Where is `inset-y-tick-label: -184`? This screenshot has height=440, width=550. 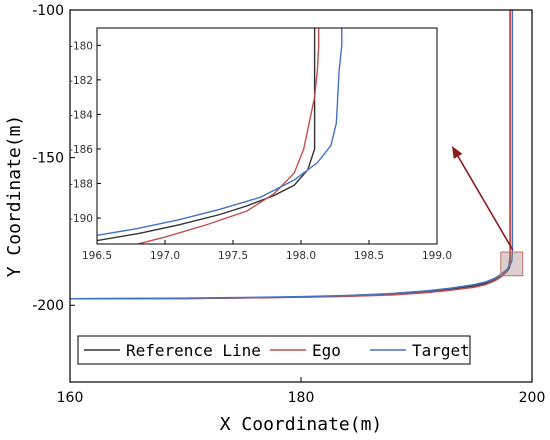 inset-y-tick-label: -184 is located at coordinates (81, 115).